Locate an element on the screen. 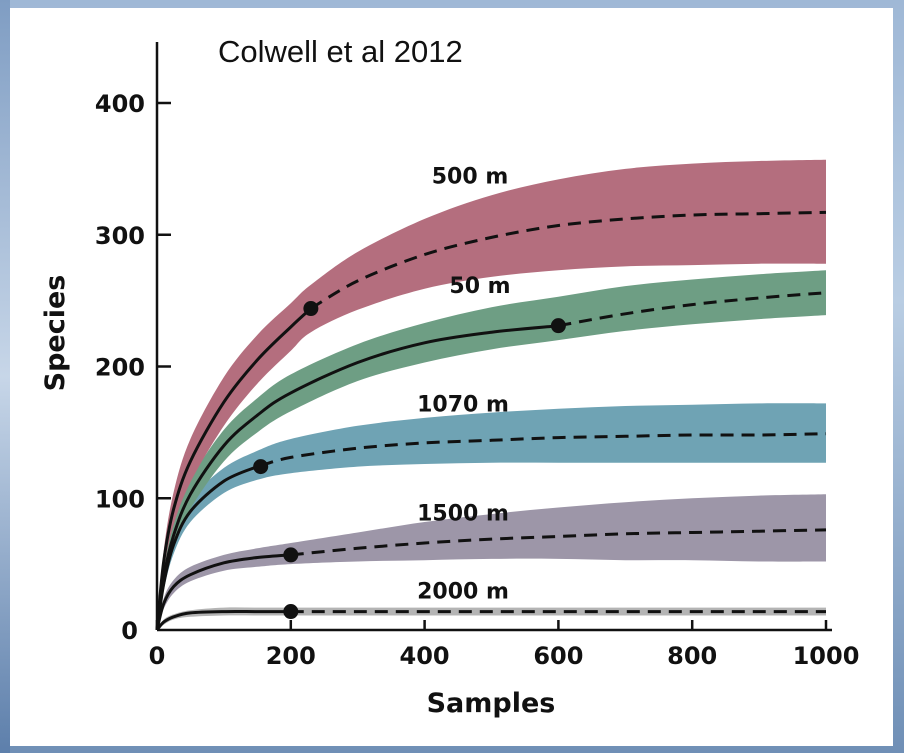 This screenshot has width=904, height=753. series-label-50m: 50 m is located at coordinates (479, 286).